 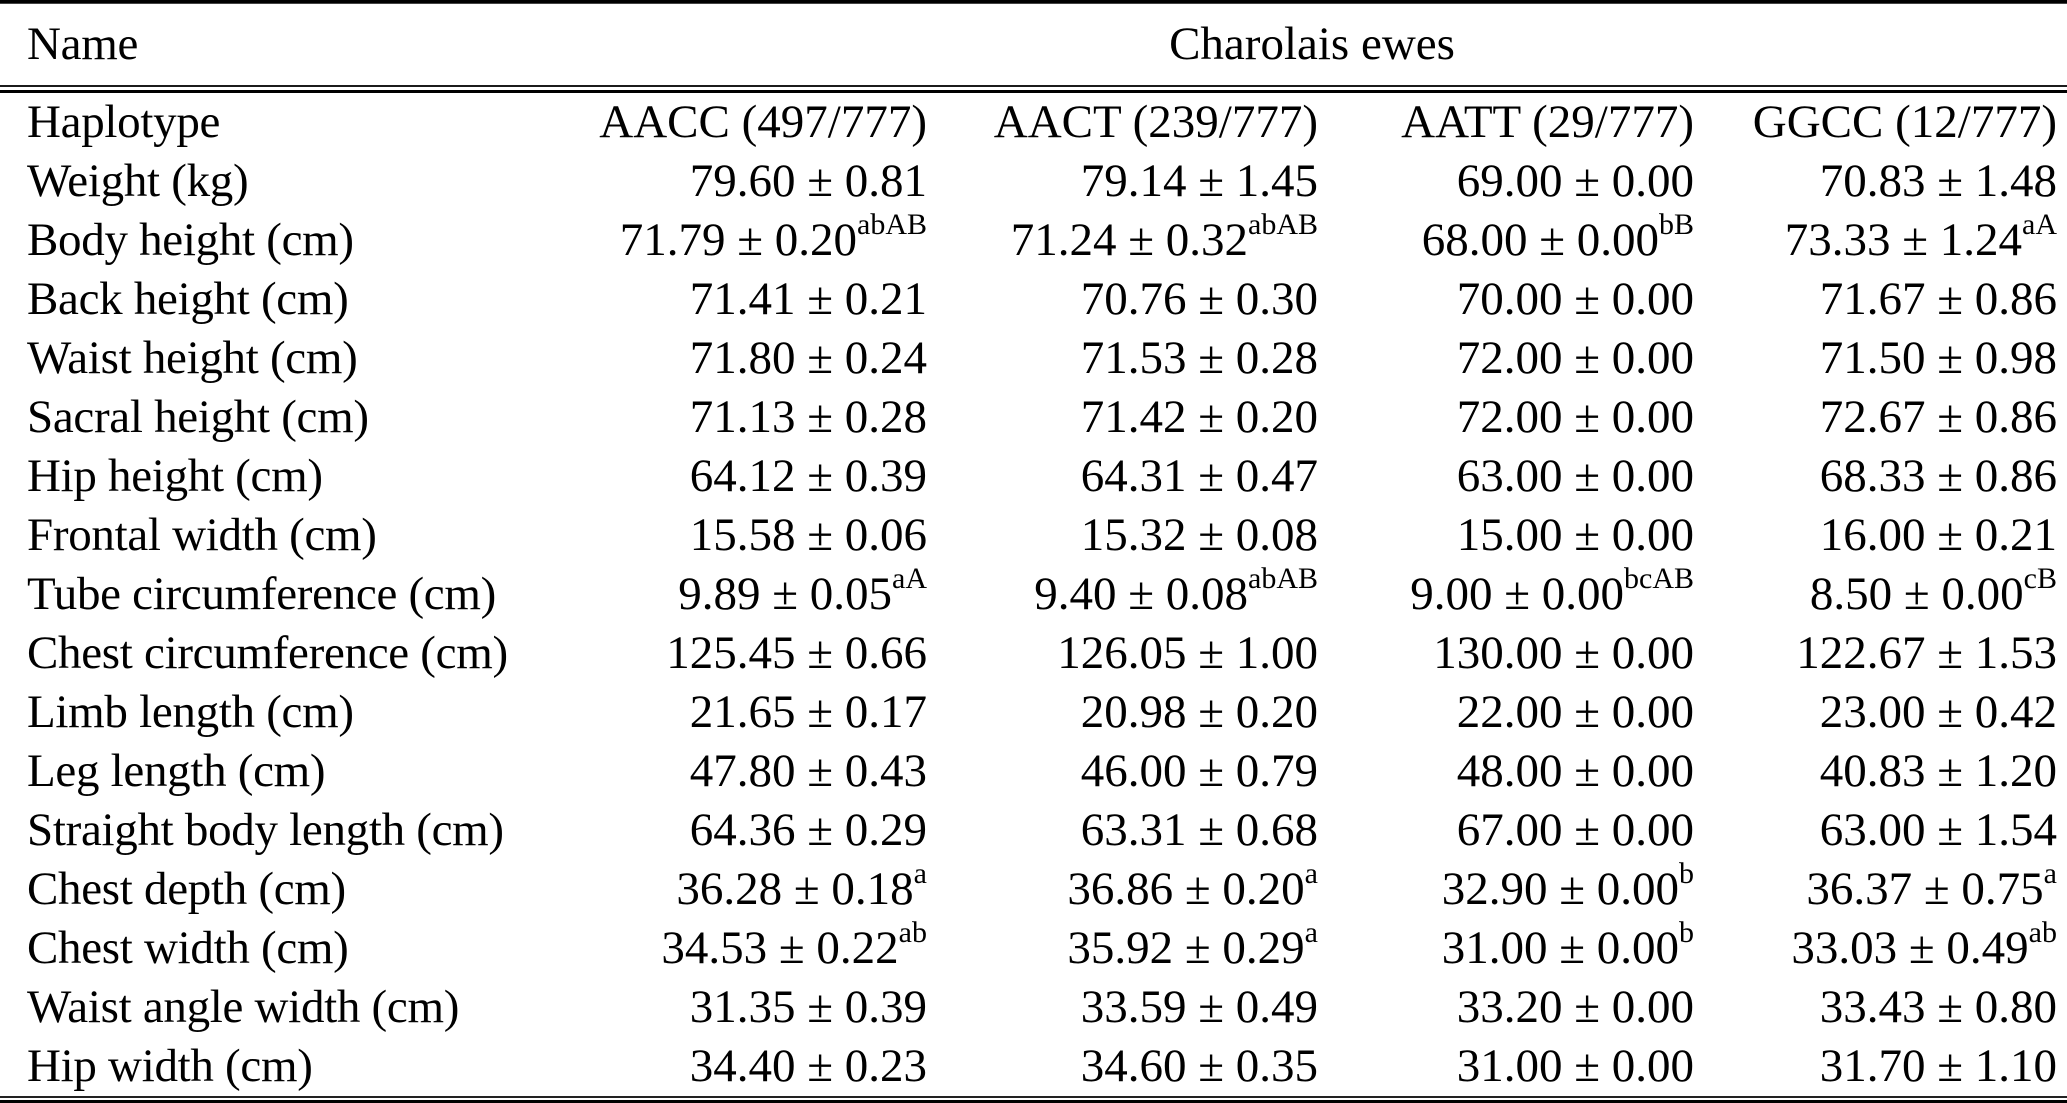 What do you see at coordinates (261, 594) in the screenshot?
I see `row-label: Tube circumference (cm)` at bounding box center [261, 594].